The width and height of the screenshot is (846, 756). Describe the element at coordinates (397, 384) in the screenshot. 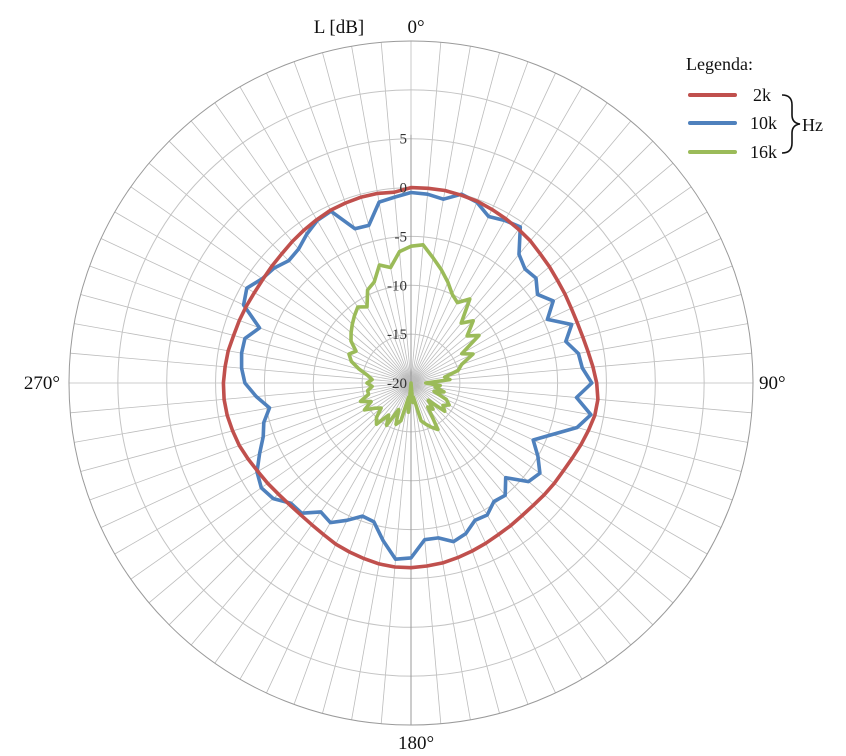

I see `r-tick-label: -20` at that location.